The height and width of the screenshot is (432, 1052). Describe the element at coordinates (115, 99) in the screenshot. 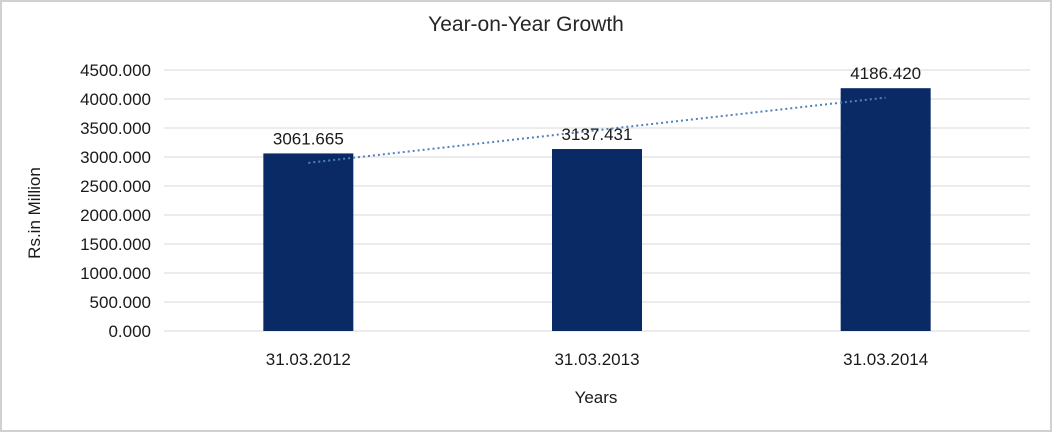

I see `y-tick-label: 4000.000` at that location.